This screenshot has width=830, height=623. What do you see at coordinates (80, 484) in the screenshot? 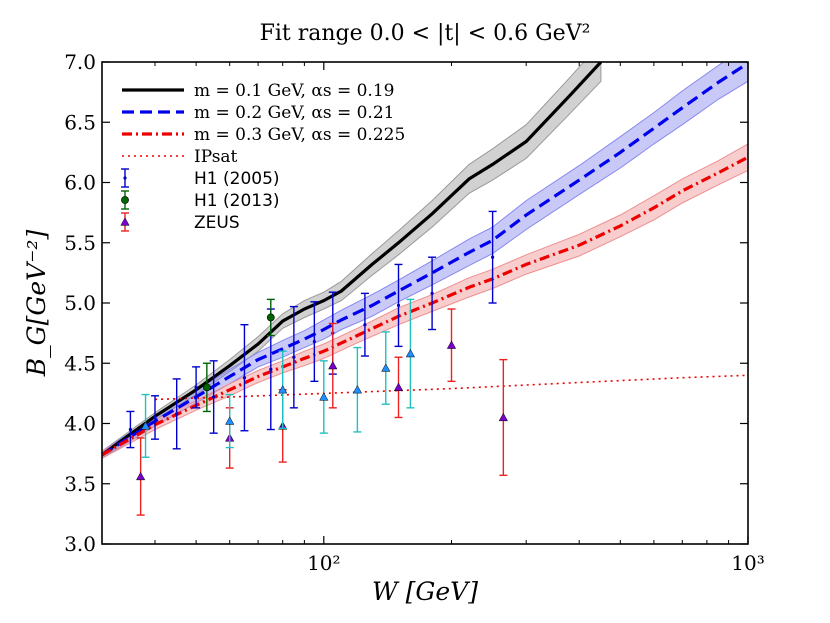
I see `y-tick-label: 3.5` at bounding box center [80, 484].